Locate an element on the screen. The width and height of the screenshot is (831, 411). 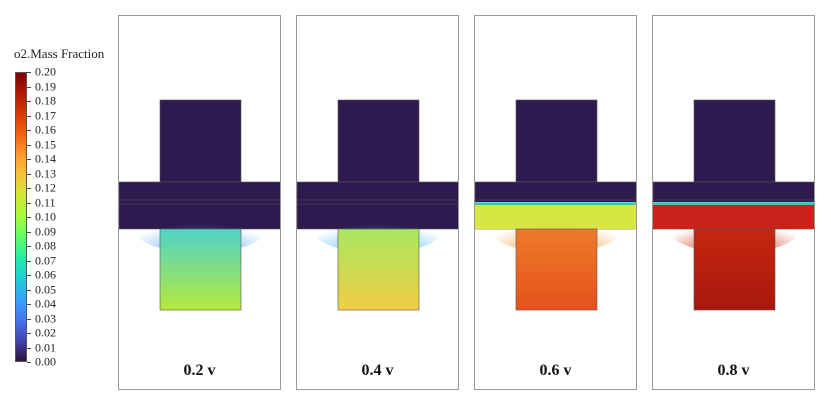
colorbar-tick-label: 0.06 is located at coordinates (45, 274).